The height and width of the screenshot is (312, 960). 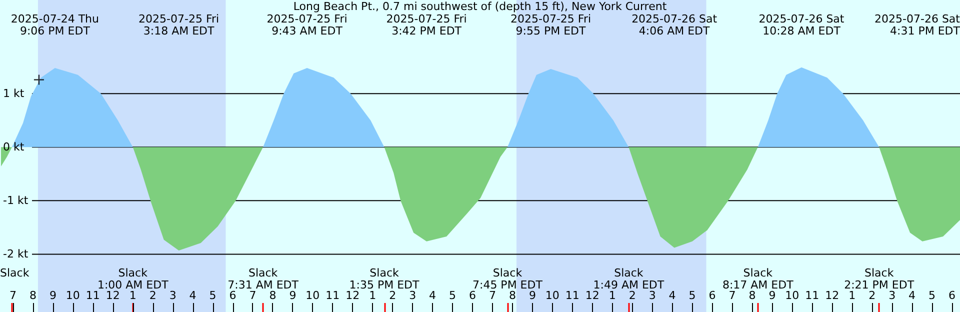 I want to click on y-tick-label: 1 kt, so click(x=14, y=93).